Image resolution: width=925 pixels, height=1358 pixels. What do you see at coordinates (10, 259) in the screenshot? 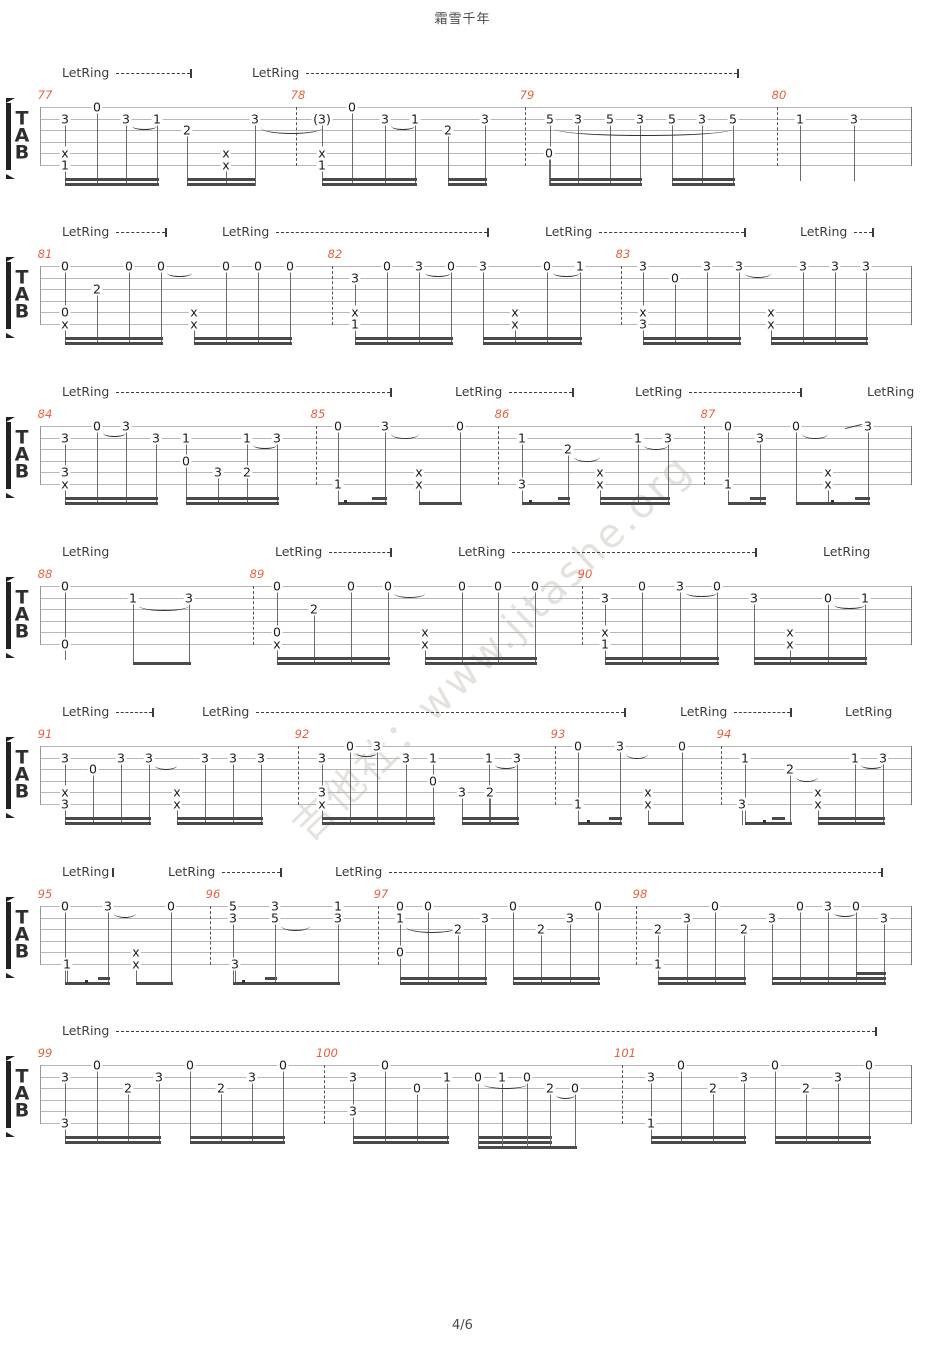
I see `system-bracket-hook` at bounding box center [10, 259].